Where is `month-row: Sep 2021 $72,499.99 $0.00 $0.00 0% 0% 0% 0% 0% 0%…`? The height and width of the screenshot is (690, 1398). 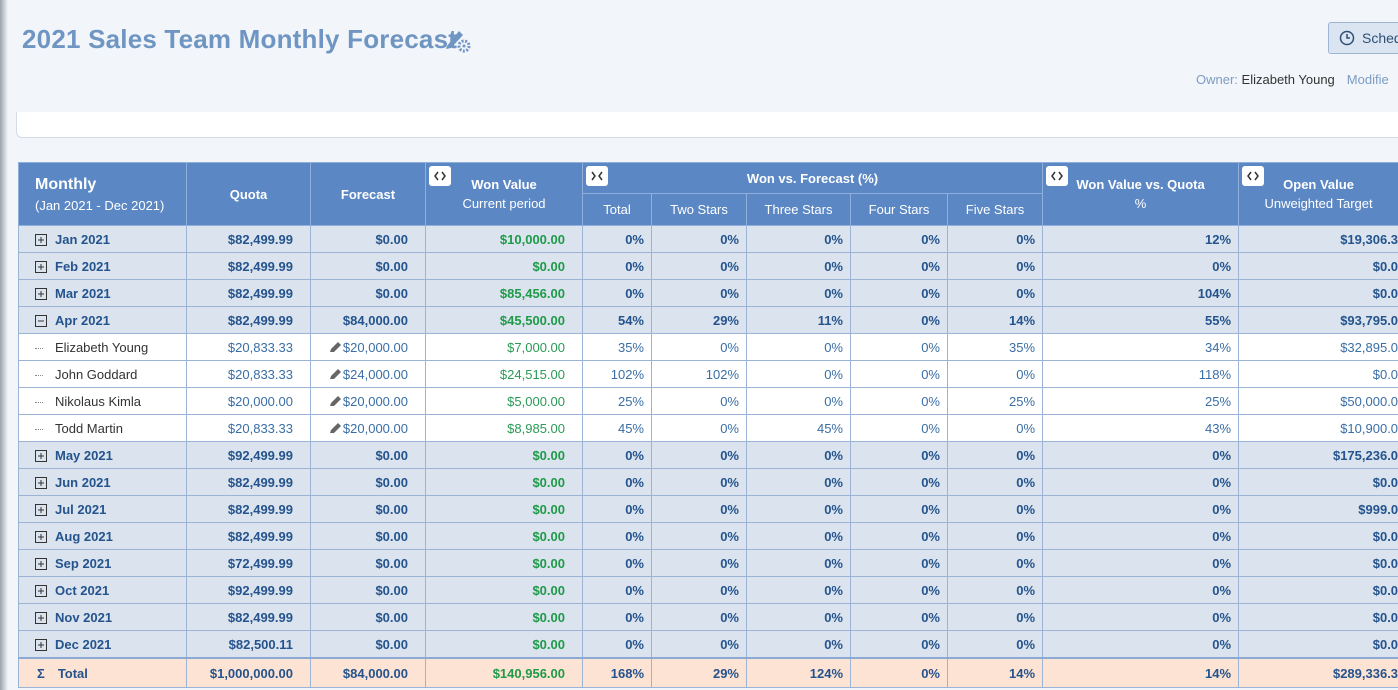 month-row: Sep 2021 $72,499.99 $0.00 $0.00 0% 0% 0% 0% 0% 0%… is located at coordinates (708, 563).